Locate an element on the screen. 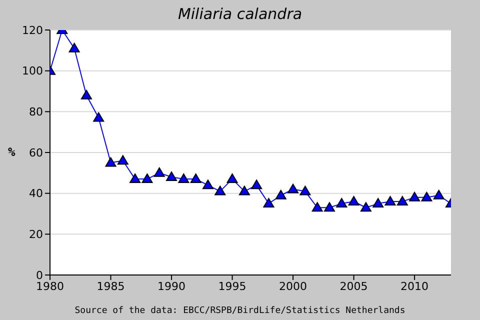 Image resolution: width=480 pixels, height=320 pixels. chart-title: Miliaria calandra is located at coordinates (240, 14).